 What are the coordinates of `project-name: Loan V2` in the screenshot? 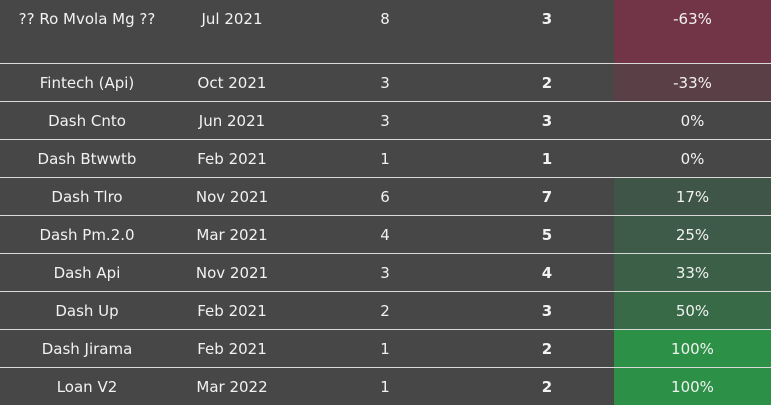 It's located at (87, 386).